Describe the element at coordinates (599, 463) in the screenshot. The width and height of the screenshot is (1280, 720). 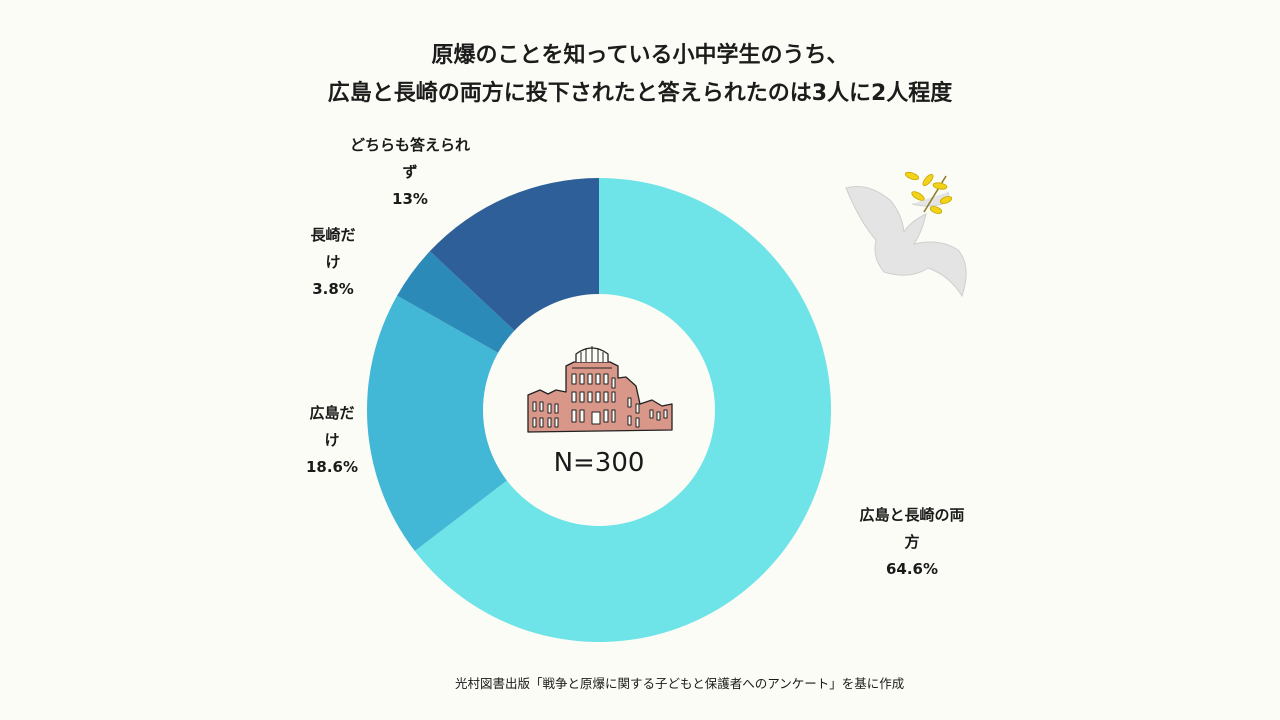
I see `sample-size-label: N=300` at that location.